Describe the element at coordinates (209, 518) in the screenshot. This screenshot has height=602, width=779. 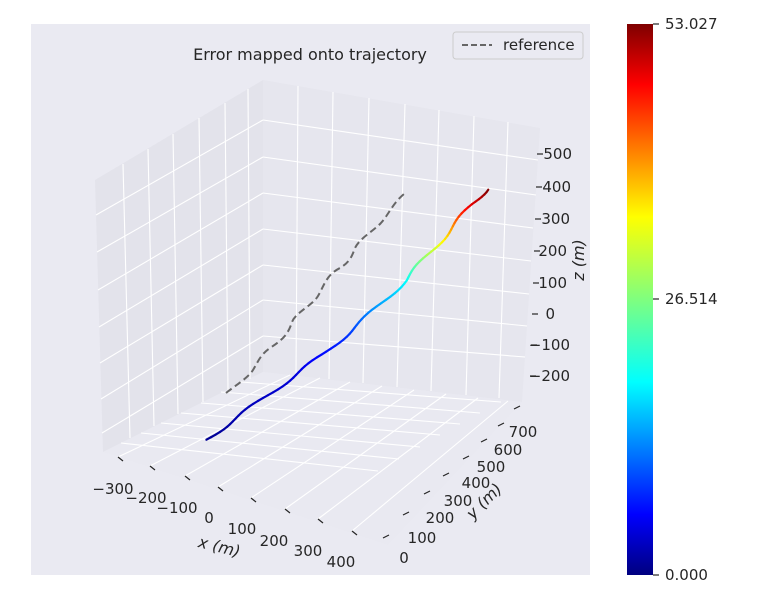
I see `x-tick-label: 0` at that location.